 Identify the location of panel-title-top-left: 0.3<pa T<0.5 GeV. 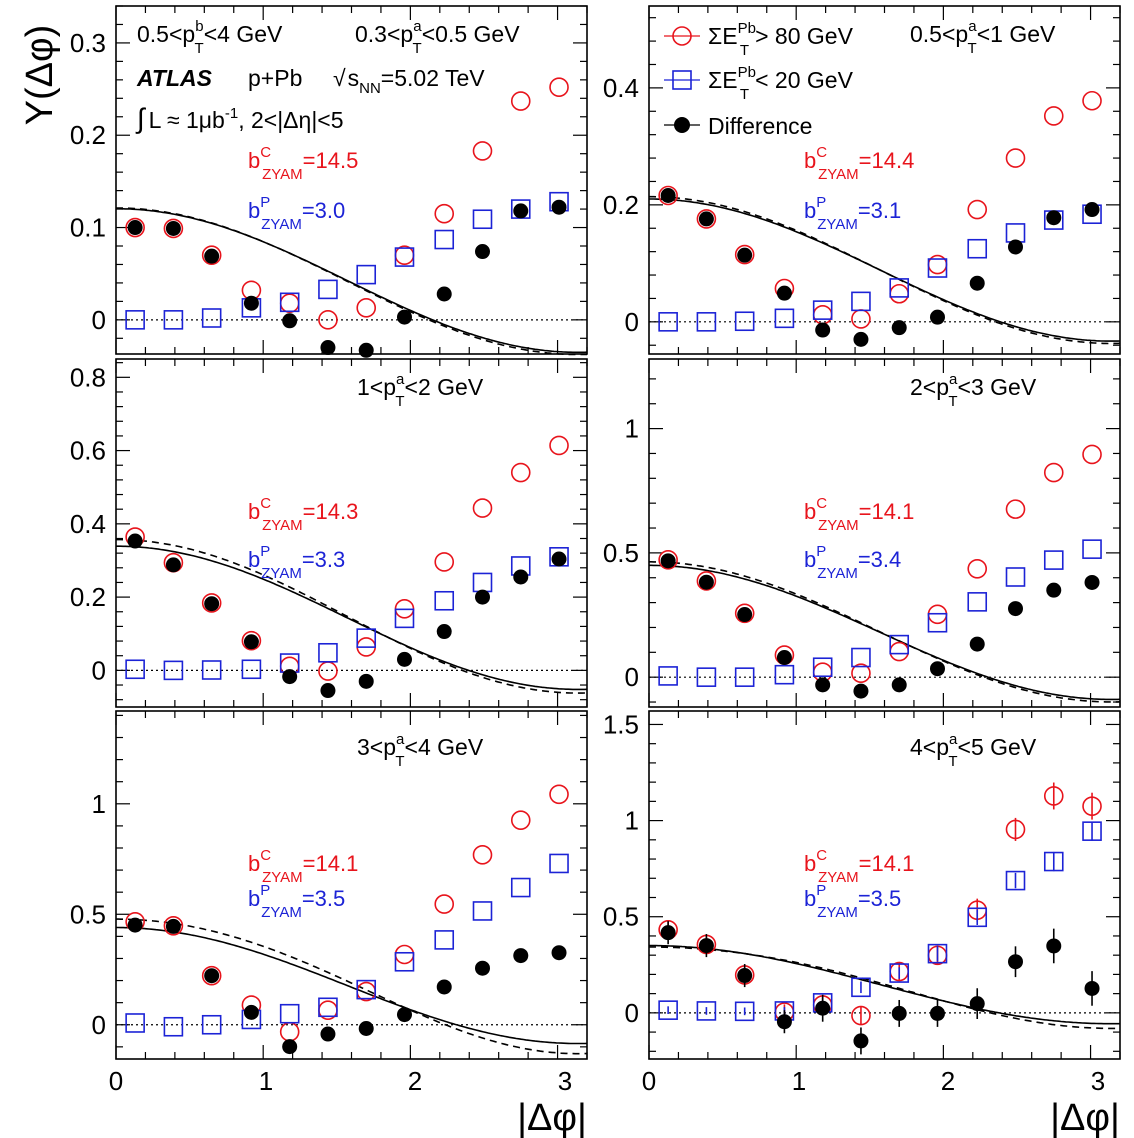
(437, 37).